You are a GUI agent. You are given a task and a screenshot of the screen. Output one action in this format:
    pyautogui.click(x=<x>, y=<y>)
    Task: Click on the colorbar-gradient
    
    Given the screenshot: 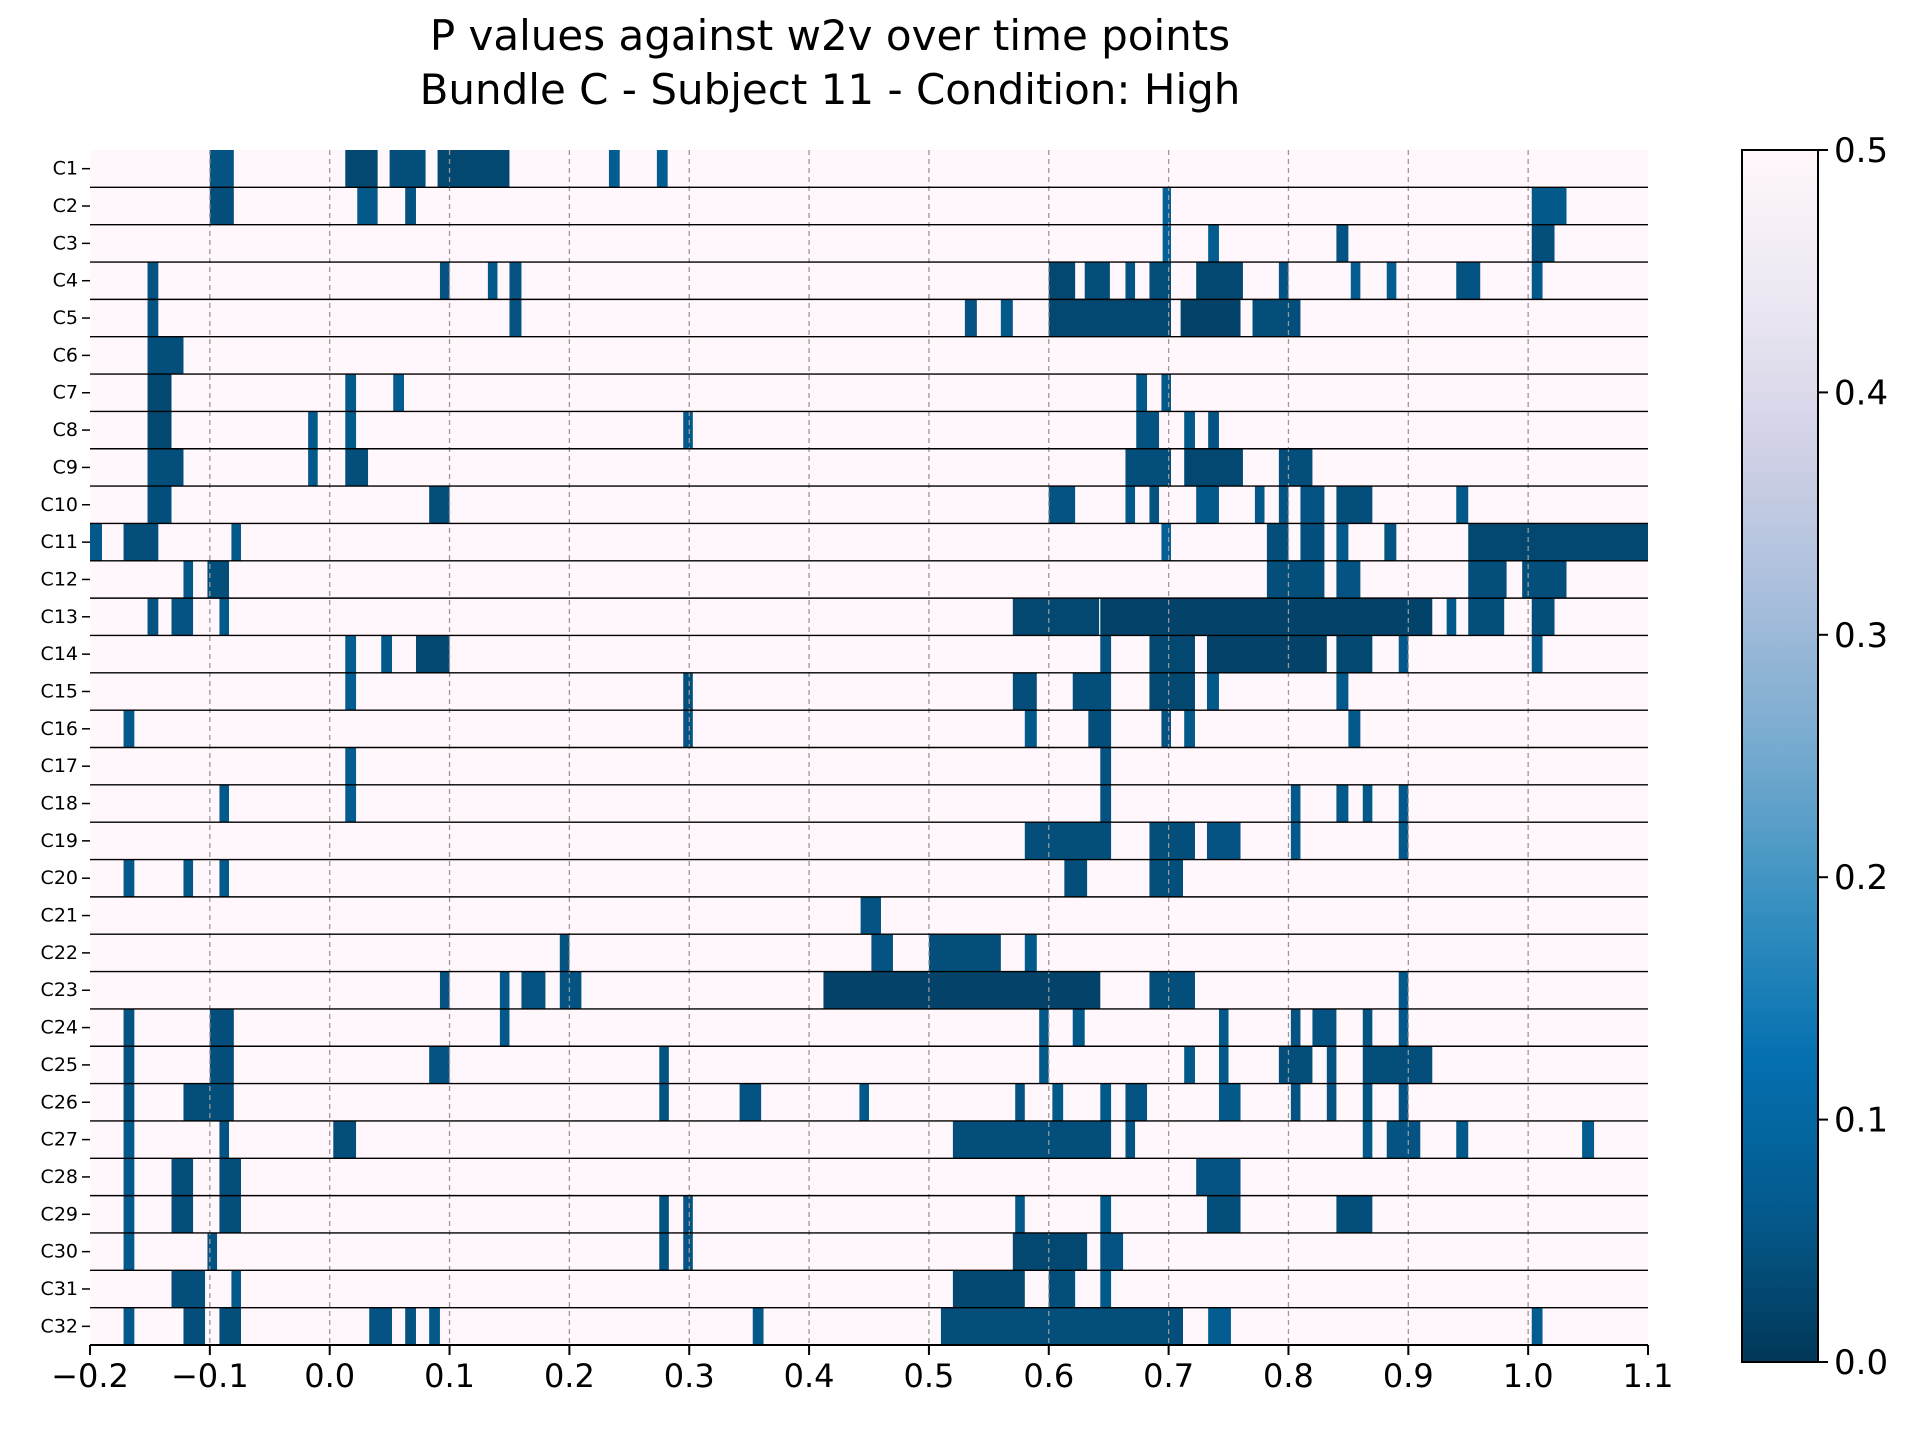 What is the action you would take?
    pyautogui.click(x=1780, y=756)
    